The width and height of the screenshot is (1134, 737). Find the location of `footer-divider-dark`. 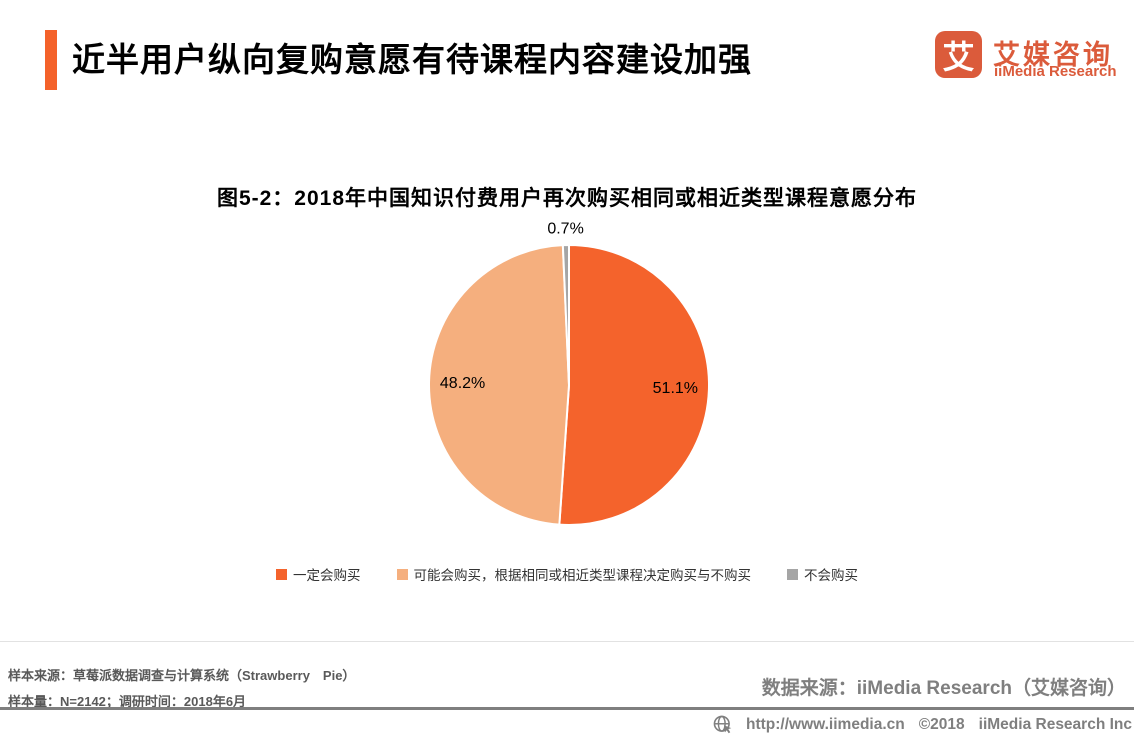

footer-divider-dark is located at coordinates (567, 708).